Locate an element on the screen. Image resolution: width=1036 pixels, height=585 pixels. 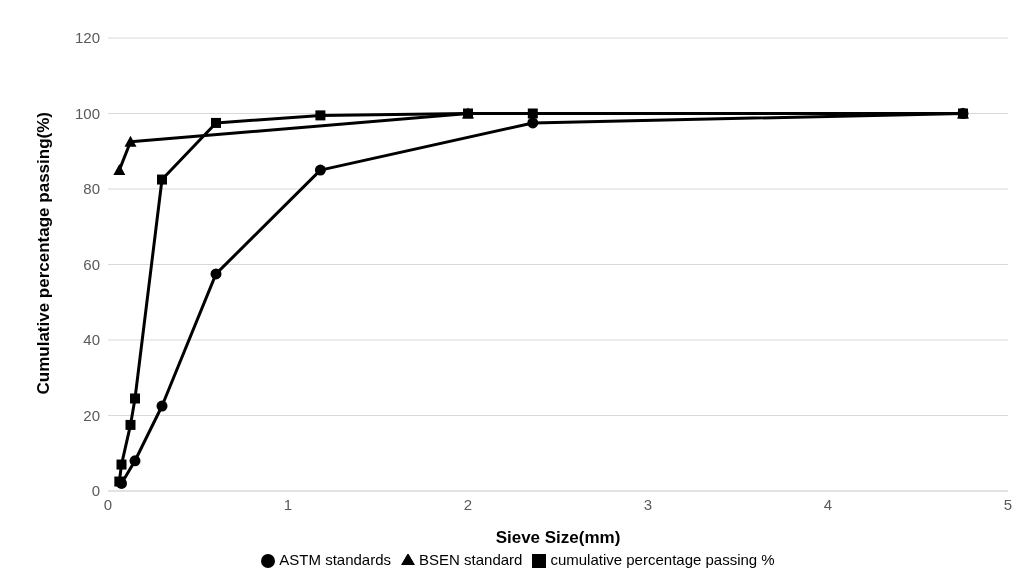
y-tick-label: 60 is located at coordinates (91, 264).